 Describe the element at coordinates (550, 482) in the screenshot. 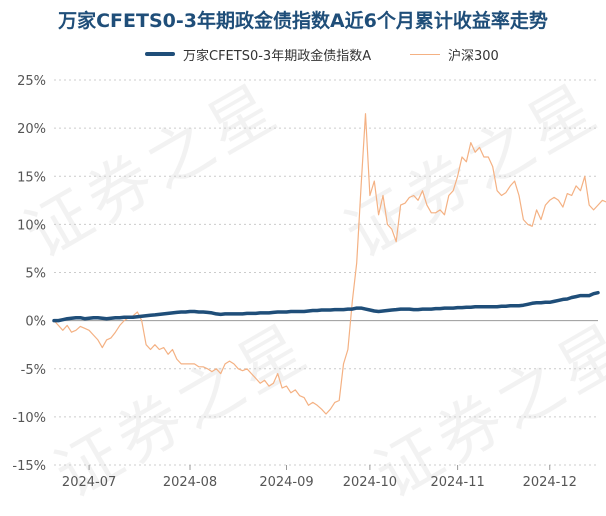

I see `x-tick-label: 2024-12` at that location.